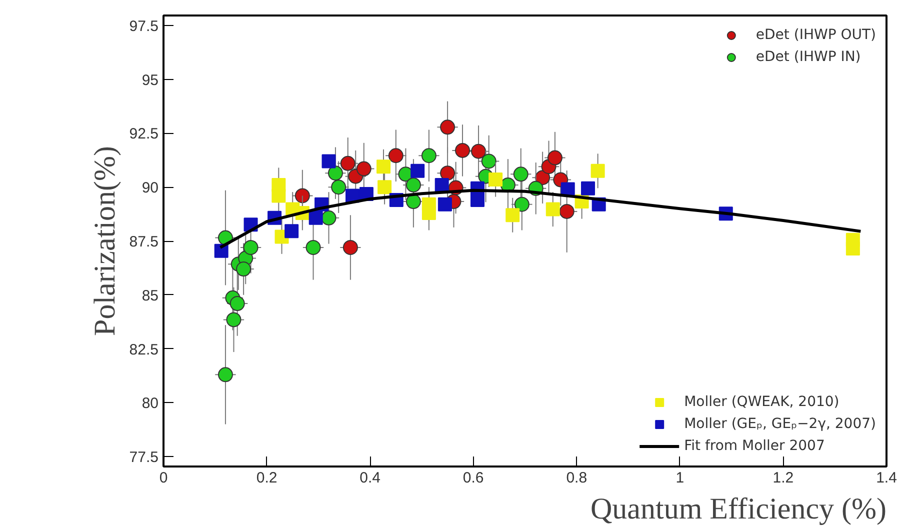  Describe the element at coordinates (163, 478) in the screenshot. I see `x-tick-label: 0` at that location.